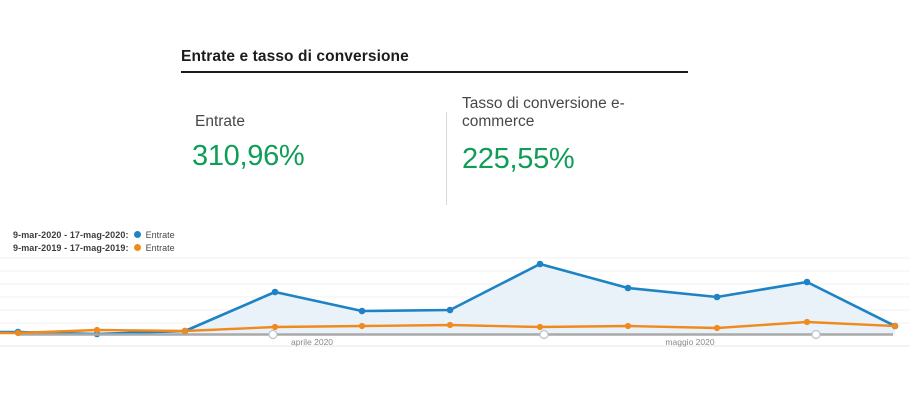 This screenshot has height=400, width=910. Describe the element at coordinates (137, 247) in the screenshot. I see `series-color-dot-orange` at that location.